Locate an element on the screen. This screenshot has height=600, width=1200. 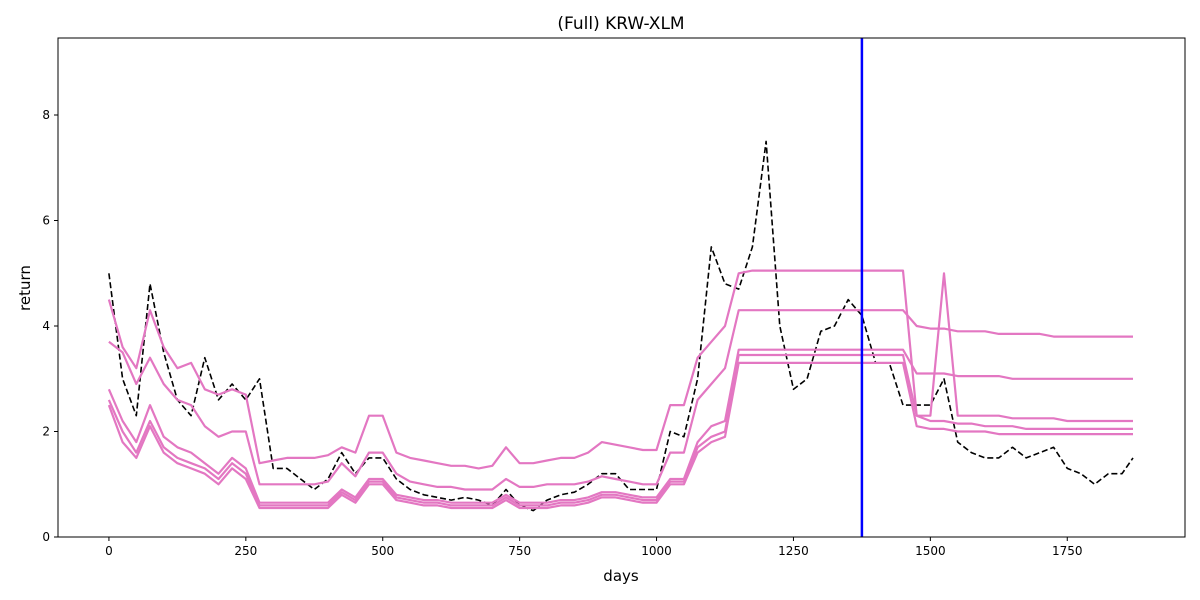
x-tick-label: 0 is located at coordinates (109, 551).